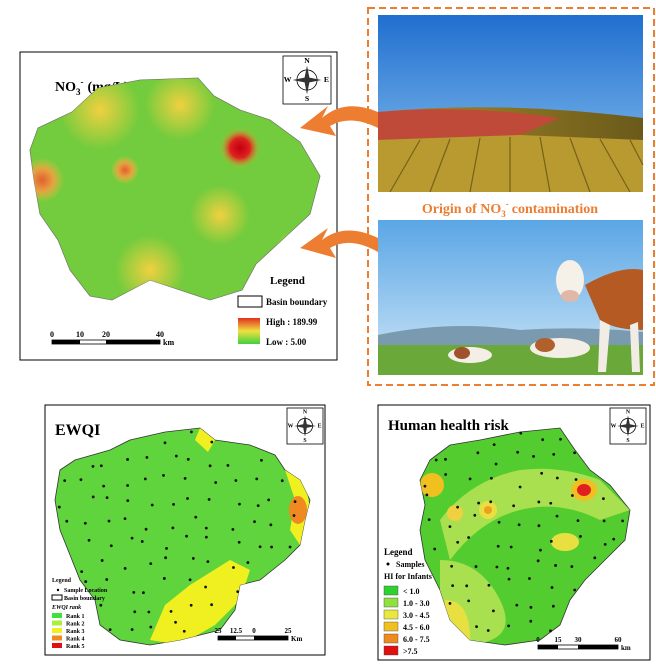 The height and width of the screenshot is (666, 656). Describe the element at coordinates (77, 430) in the screenshot. I see `map-title: EWQI` at that location.